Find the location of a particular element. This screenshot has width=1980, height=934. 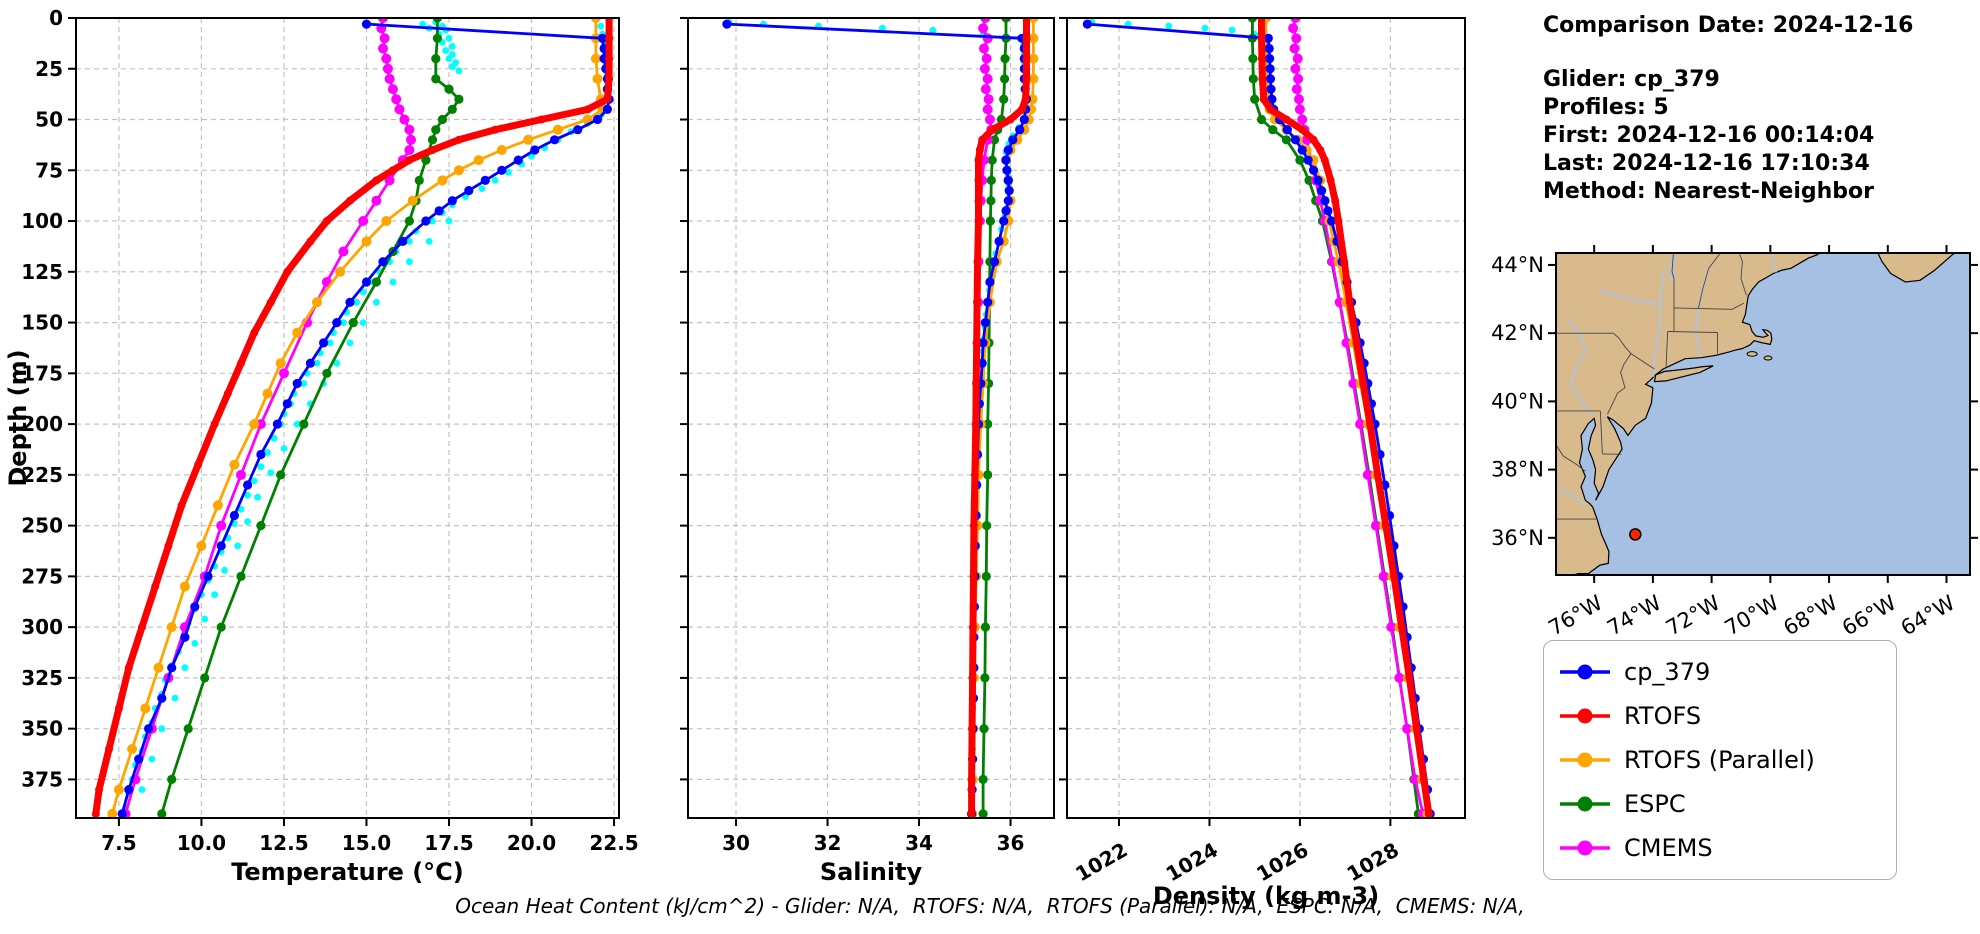

map-lat-label: 38°N is located at coordinates (1517, 470).